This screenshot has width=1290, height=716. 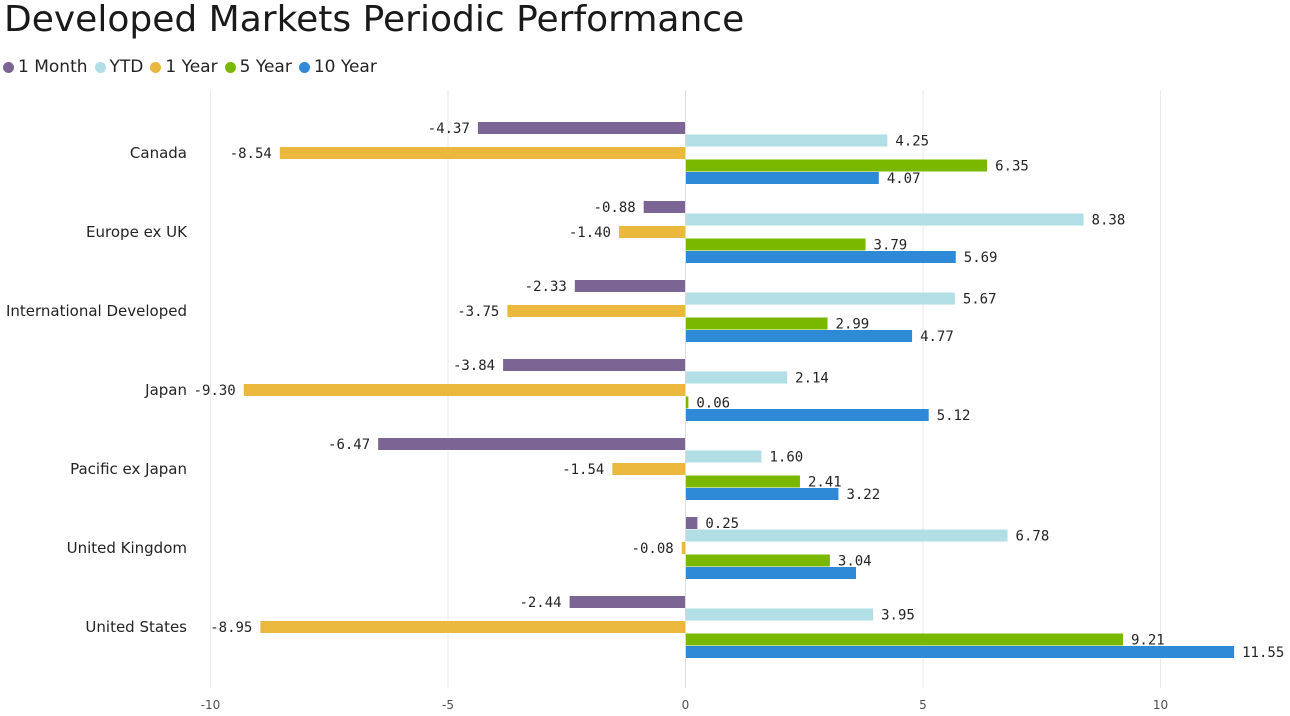 What do you see at coordinates (127, 548) in the screenshot?
I see `category-label: United Kingdom` at bounding box center [127, 548].